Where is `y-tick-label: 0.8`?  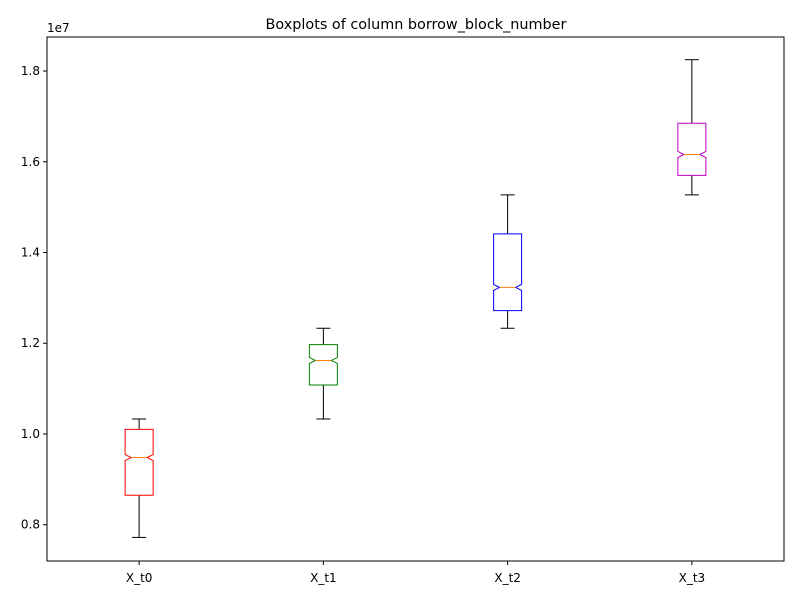 y-tick-label: 0.8 is located at coordinates (30, 525).